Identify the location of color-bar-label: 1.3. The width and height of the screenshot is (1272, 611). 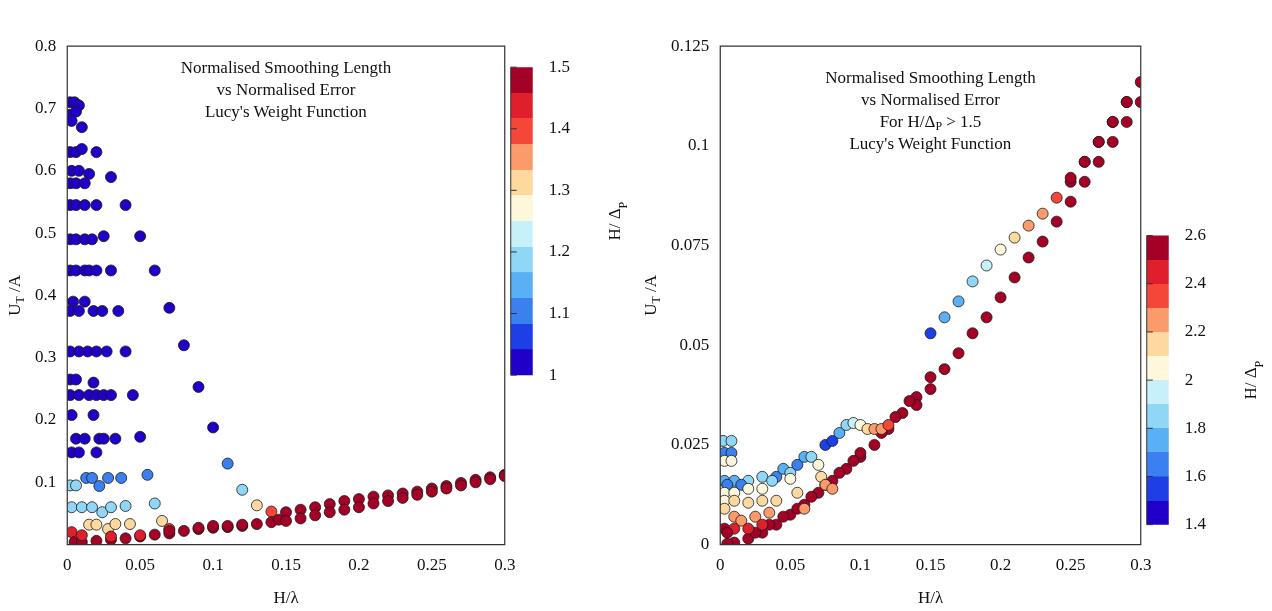
(559, 189).